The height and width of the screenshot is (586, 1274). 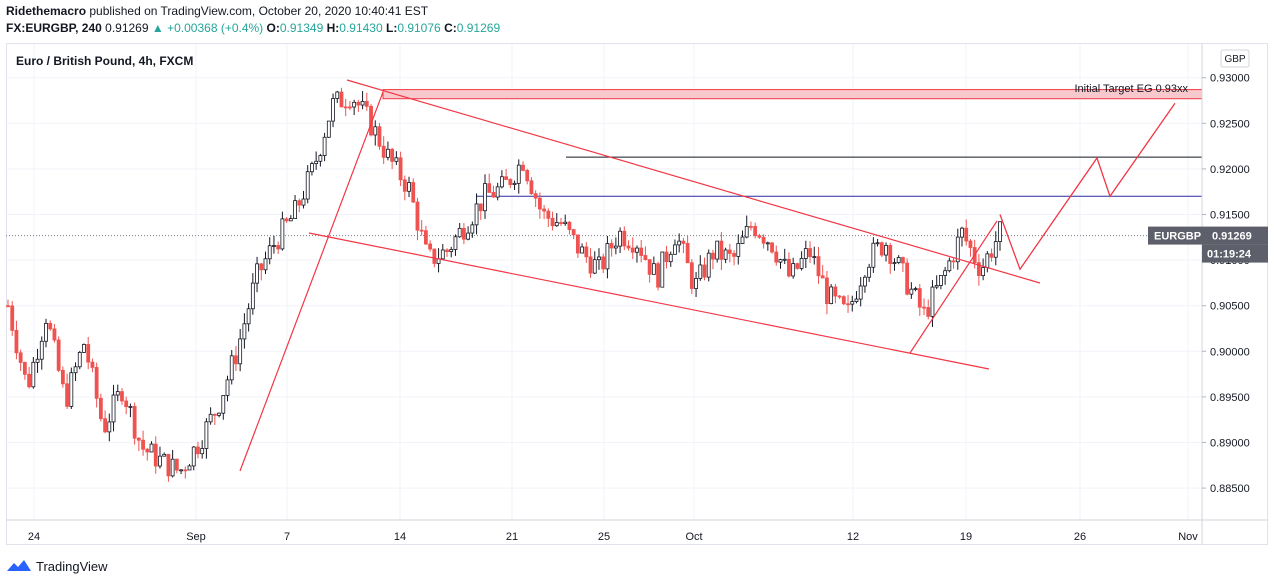 I want to click on last-price-box, so click(x=1208, y=235).